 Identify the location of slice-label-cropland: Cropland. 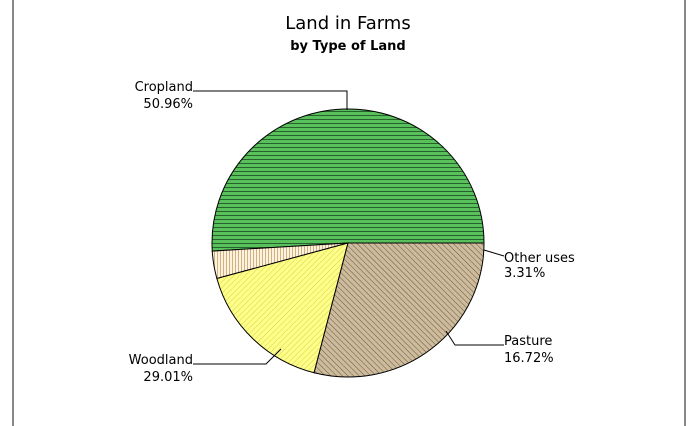
(164, 87).